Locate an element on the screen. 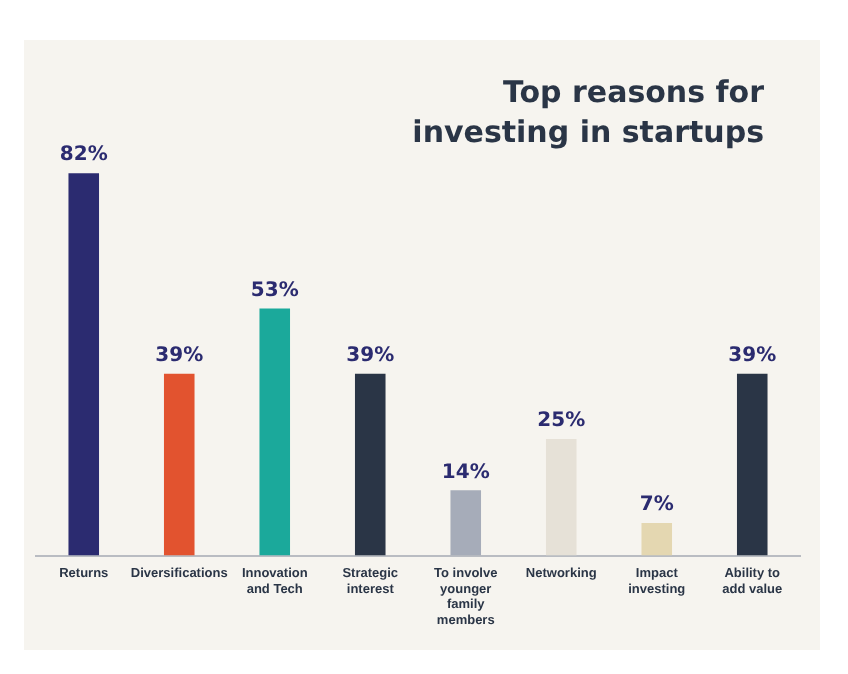  data-label: 25% is located at coordinates (561, 421).